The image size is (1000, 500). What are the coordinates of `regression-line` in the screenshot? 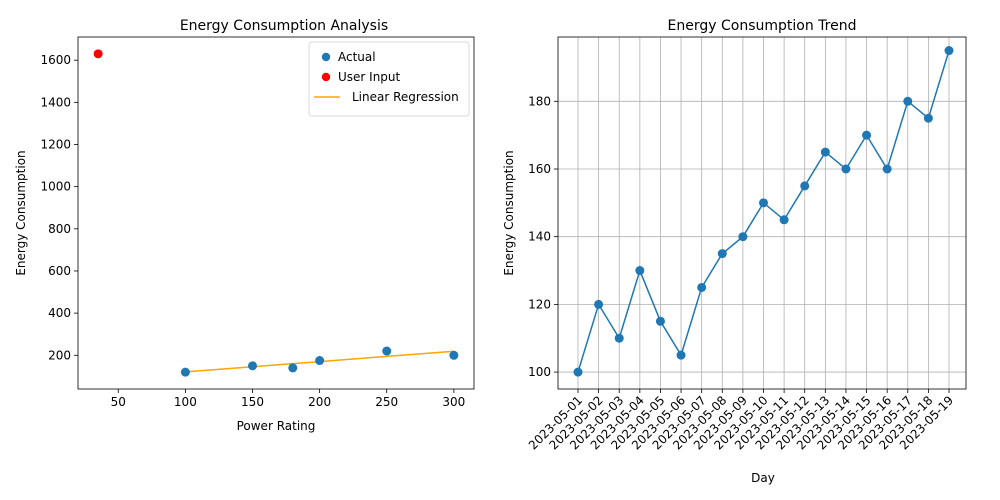 It's located at (319, 361).